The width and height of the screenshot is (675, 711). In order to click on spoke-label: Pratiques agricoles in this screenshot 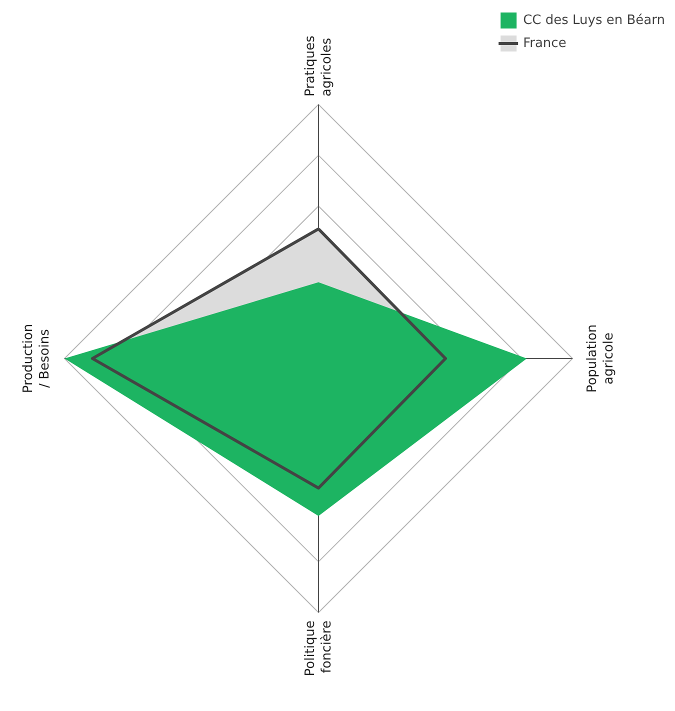, I will do `click(318, 65)`.